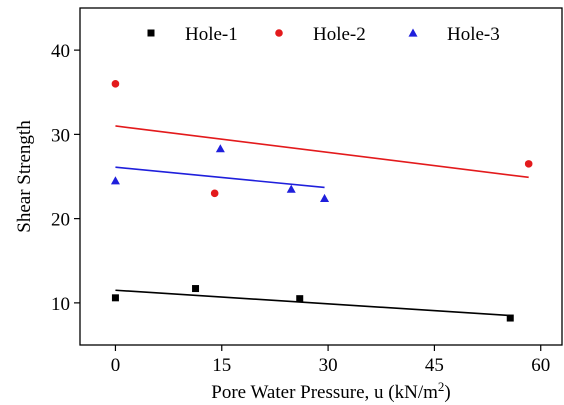 The height and width of the screenshot is (405, 564). I want to click on legend-label-hole-2: Hole-2, so click(339, 34).